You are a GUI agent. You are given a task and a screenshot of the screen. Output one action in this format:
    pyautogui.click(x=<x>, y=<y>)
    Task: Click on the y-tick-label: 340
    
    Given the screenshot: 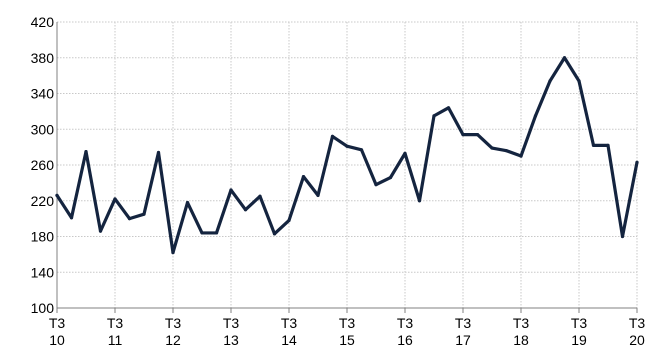 What is the action you would take?
    pyautogui.click(x=43, y=94)
    